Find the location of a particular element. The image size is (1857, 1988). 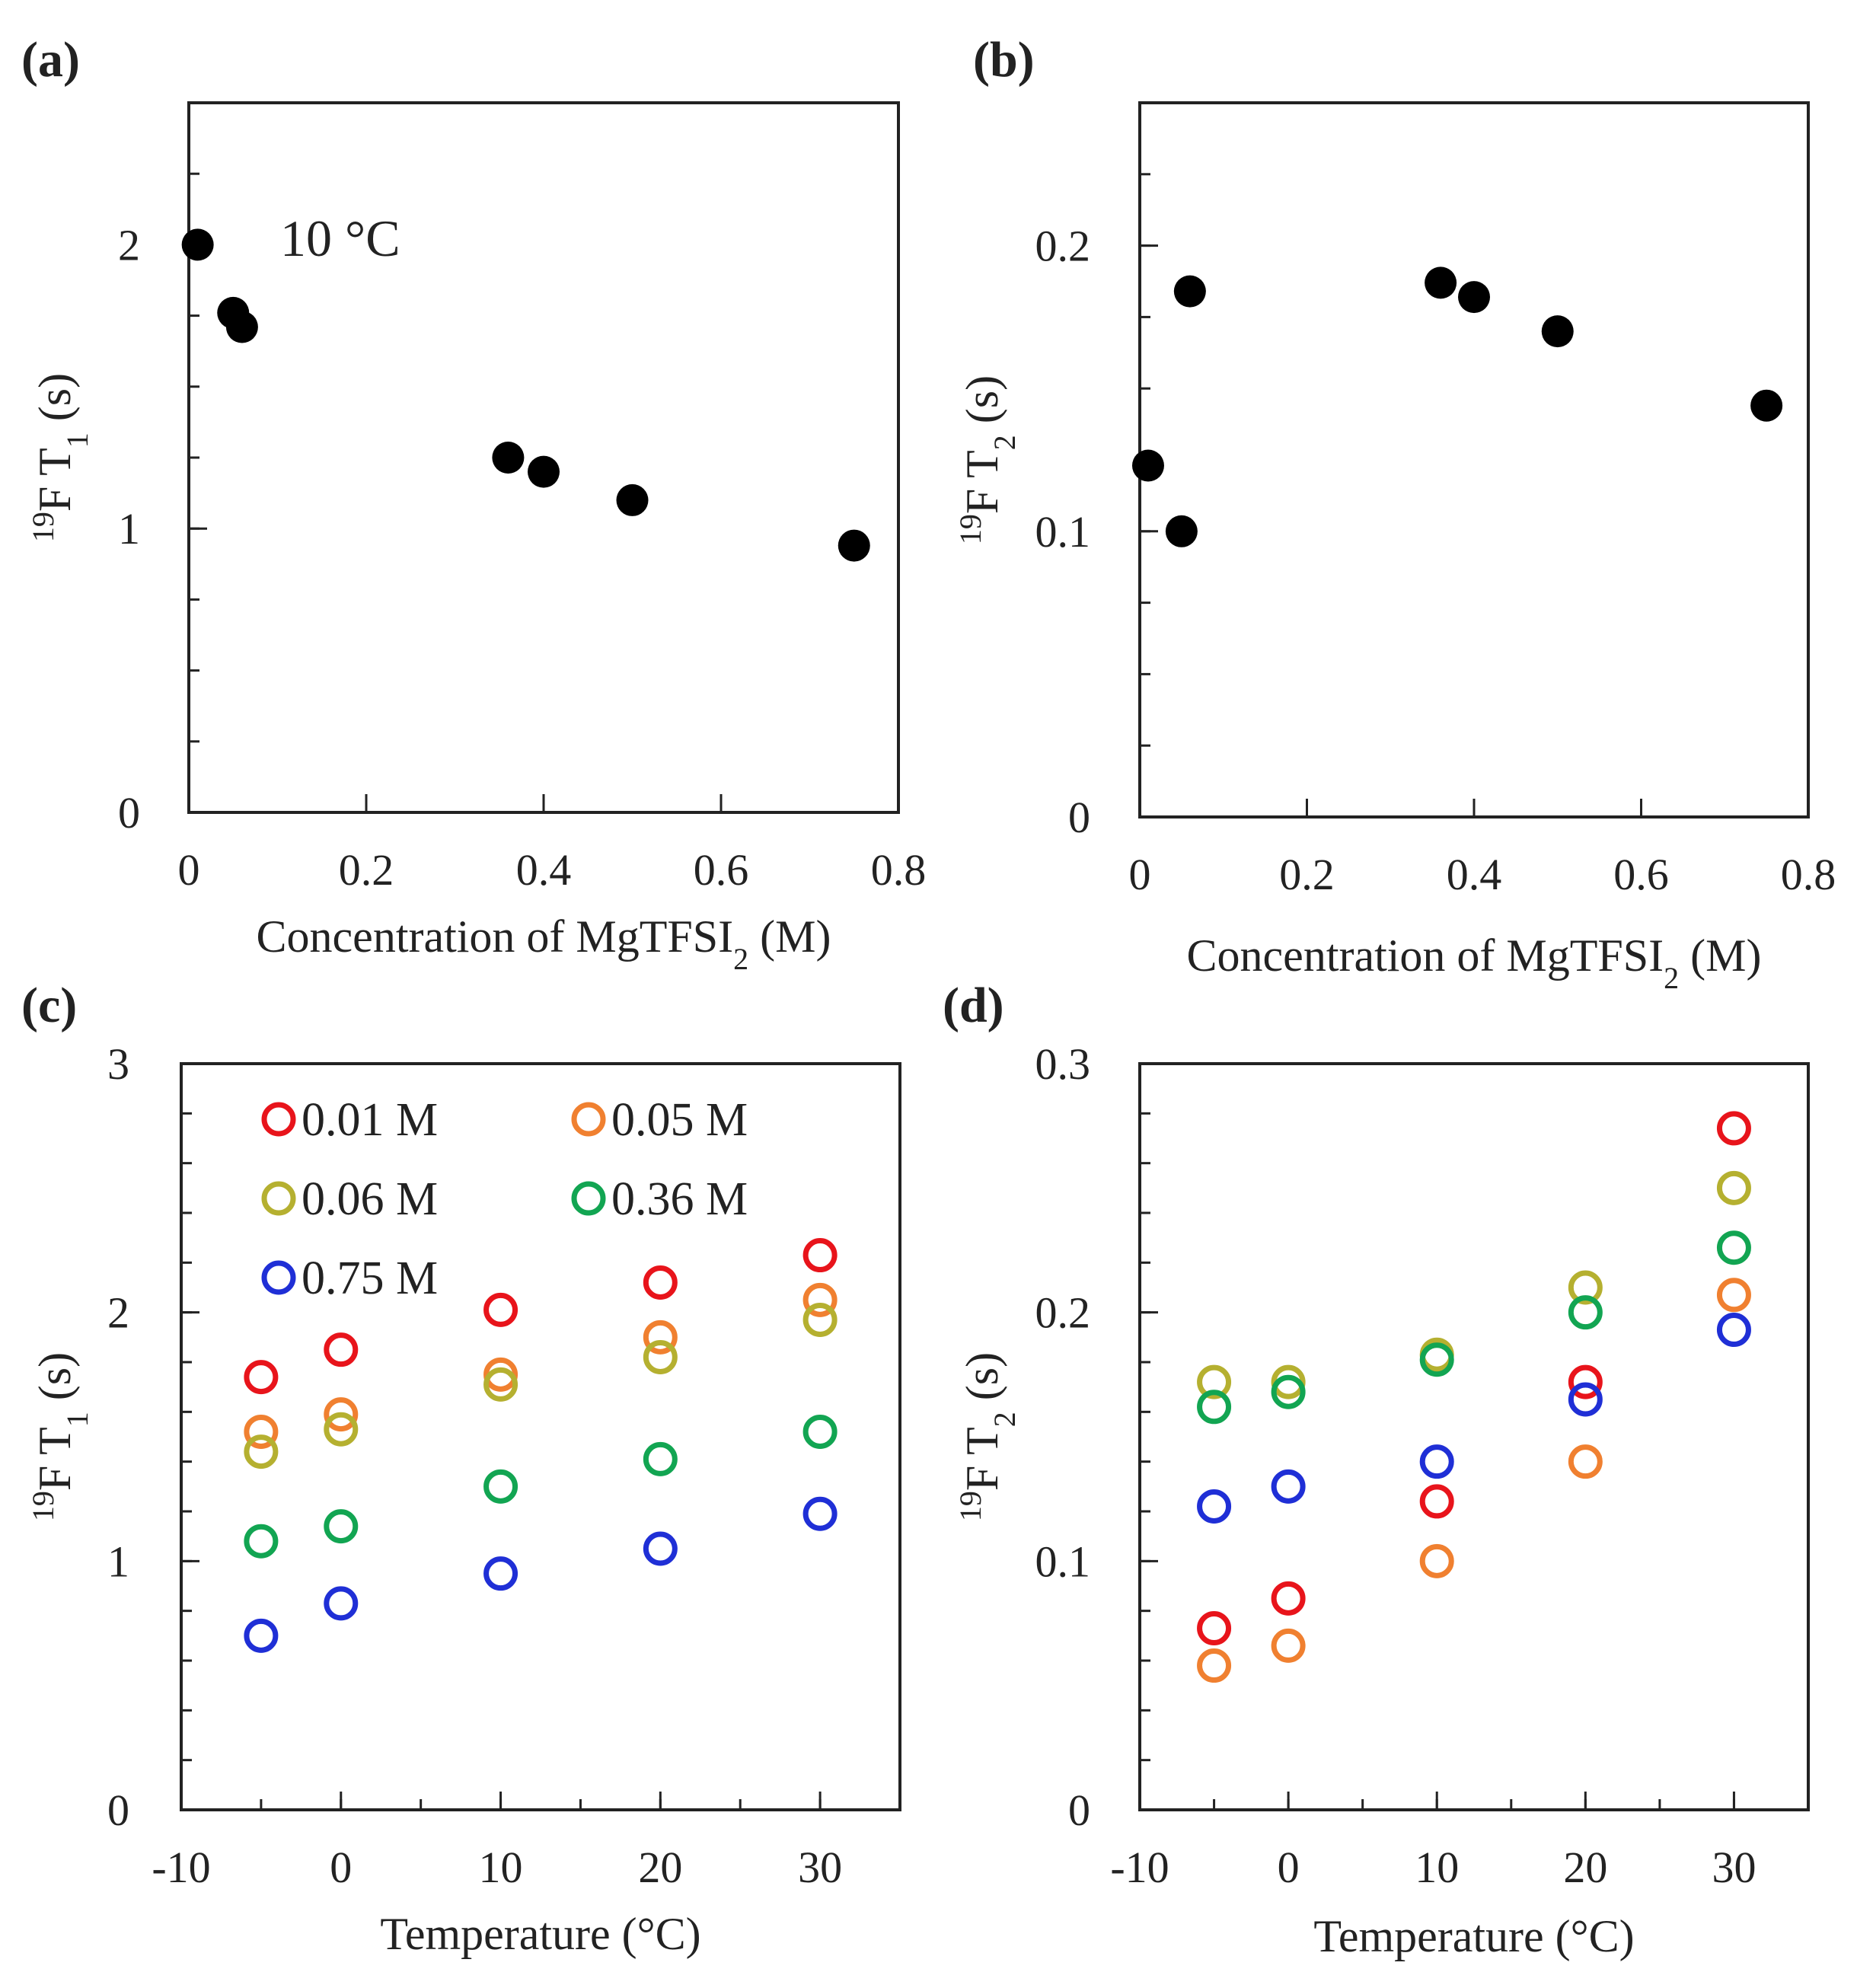

x-tick-label: -10 is located at coordinates (181, 1867).